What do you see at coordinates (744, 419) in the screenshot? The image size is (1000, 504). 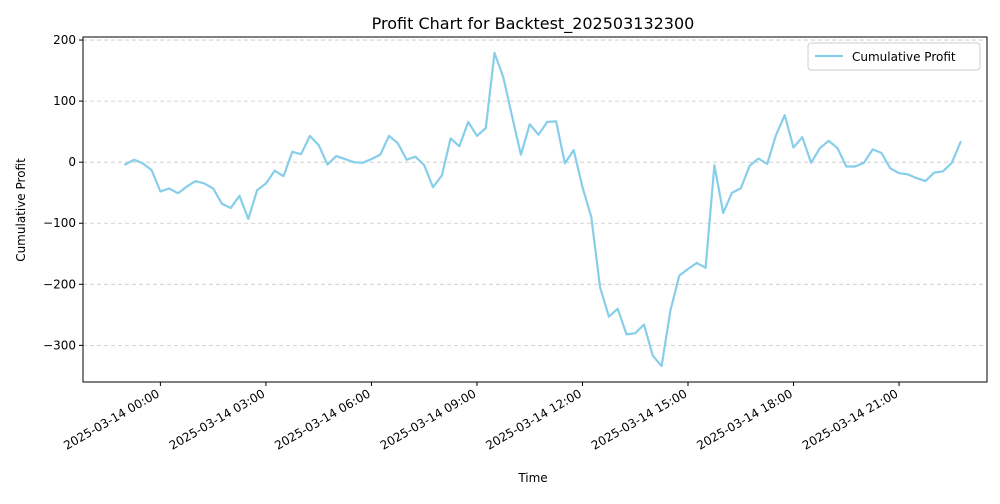 I see `x-tick-label: 2025-03-14 18:00` at bounding box center [744, 419].